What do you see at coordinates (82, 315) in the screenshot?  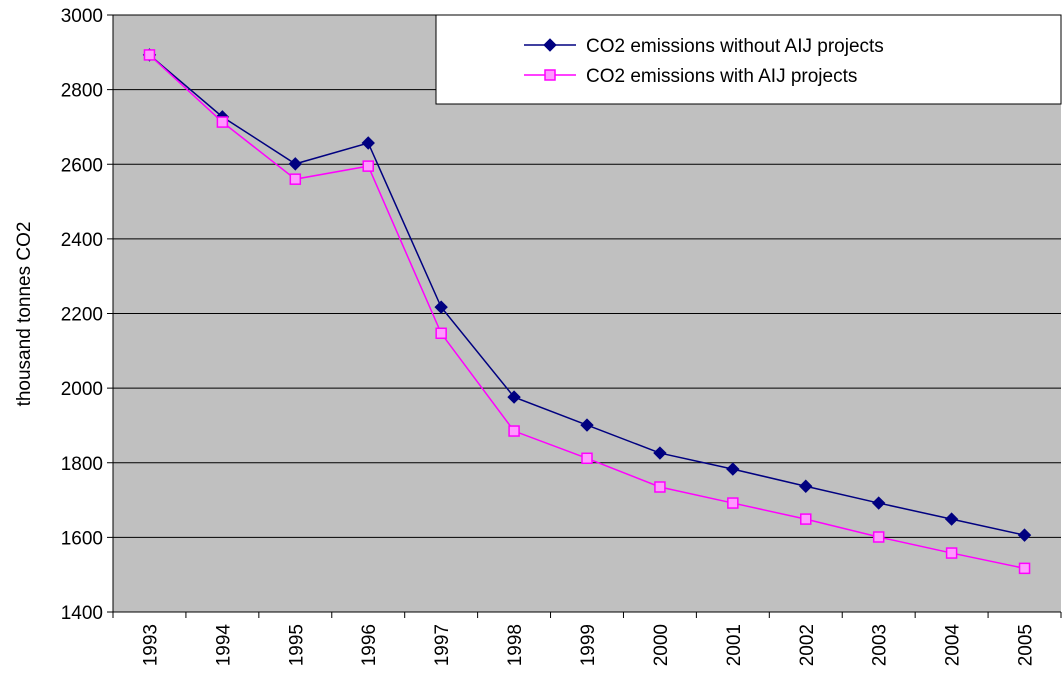 I see `y-tick-label: 2200` at bounding box center [82, 315].